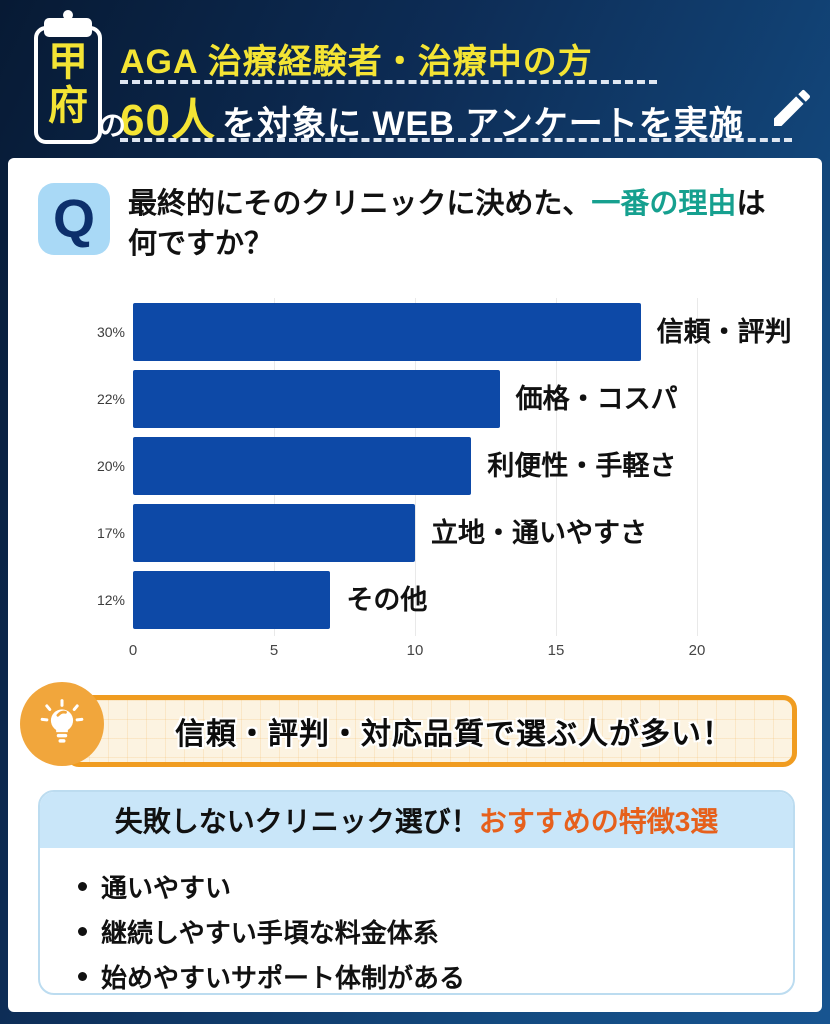  I want to click on question-line-2: 何ですか？, so click(201, 244).